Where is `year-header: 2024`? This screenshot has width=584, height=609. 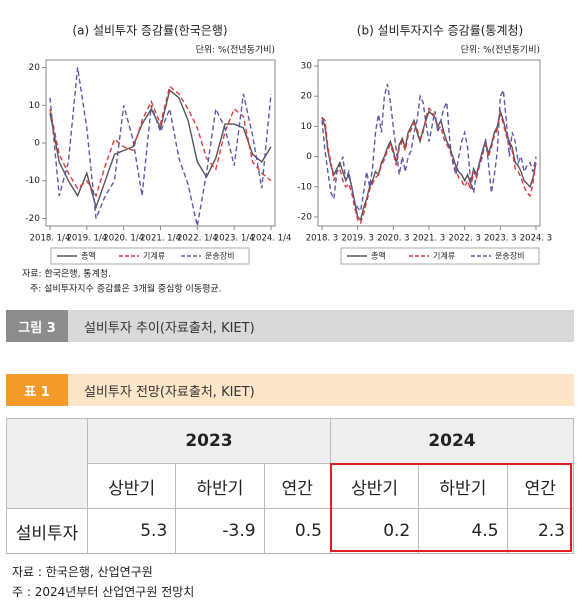
year-header: 2024 is located at coordinates (452, 441).